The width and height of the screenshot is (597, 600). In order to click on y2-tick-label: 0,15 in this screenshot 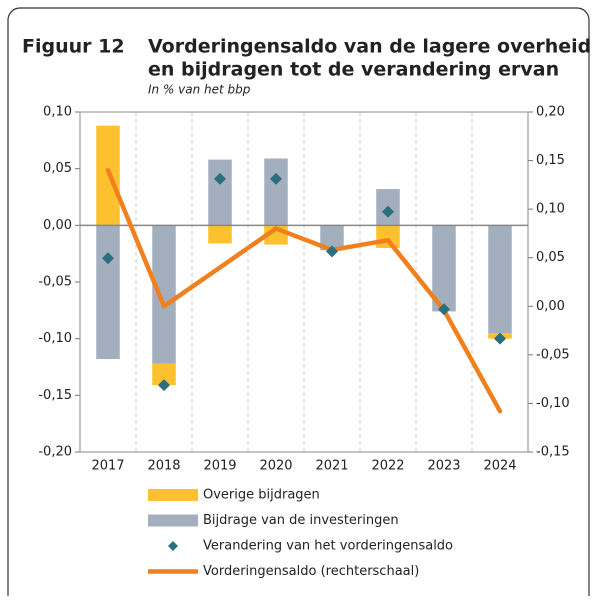, I will do `click(550, 160)`.